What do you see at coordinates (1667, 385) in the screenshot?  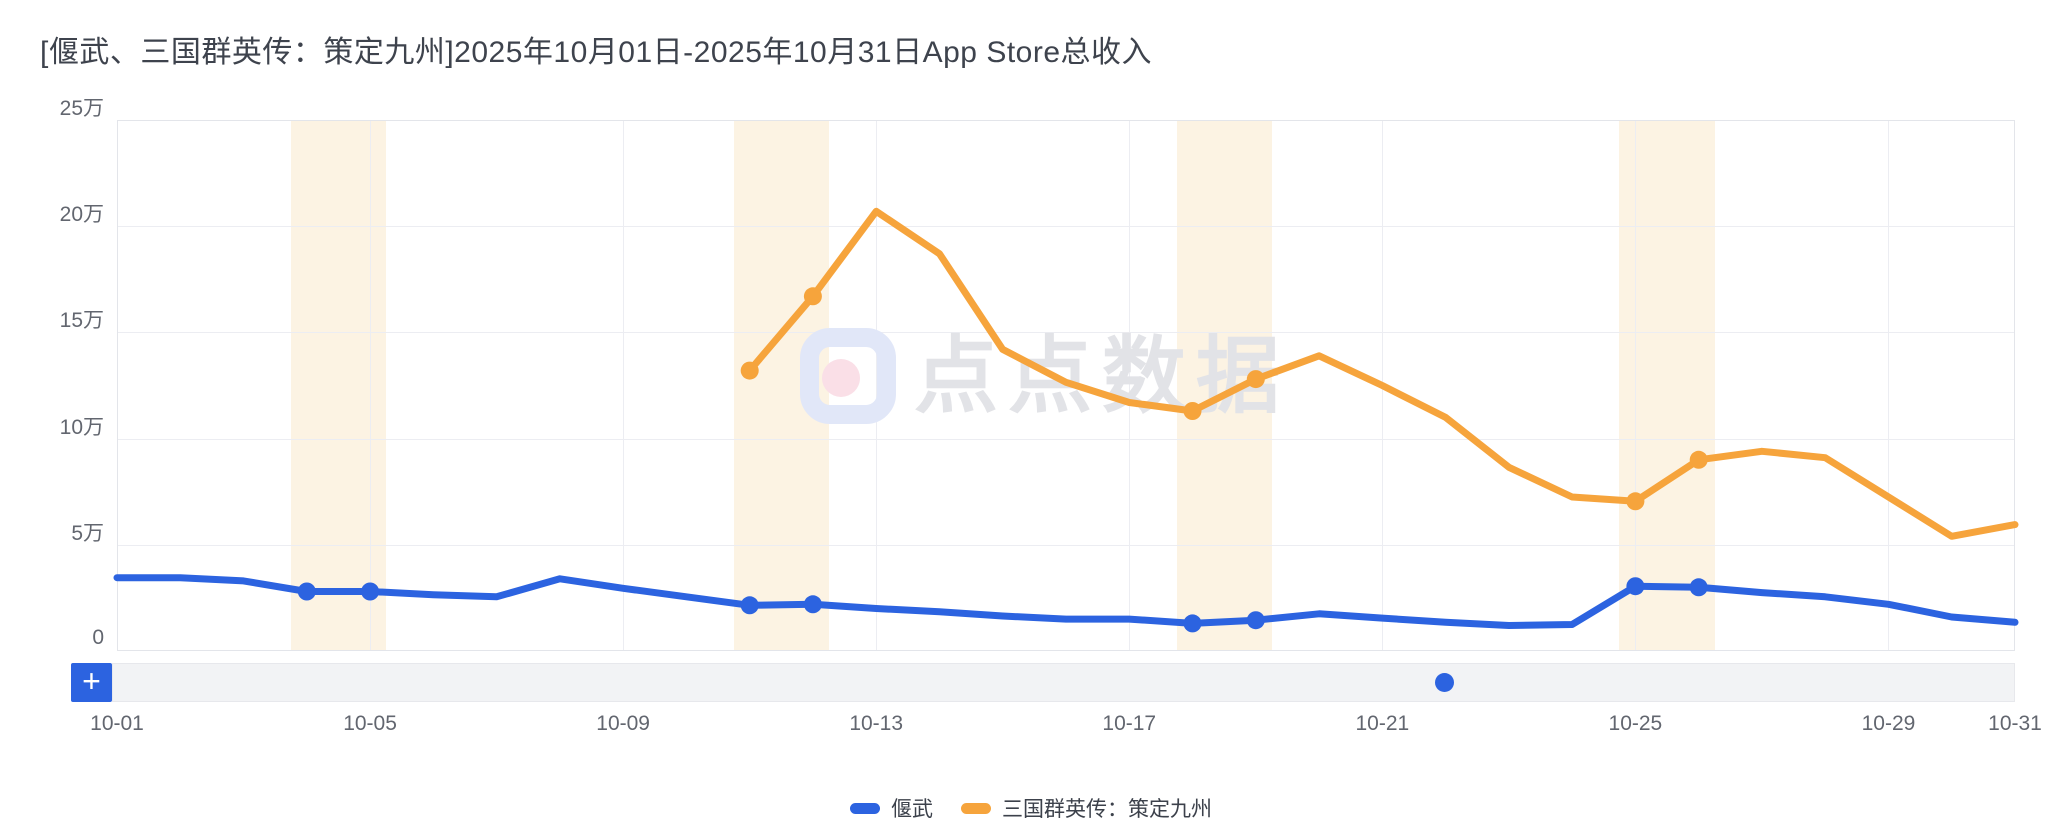 I see `weekend-band` at bounding box center [1667, 385].